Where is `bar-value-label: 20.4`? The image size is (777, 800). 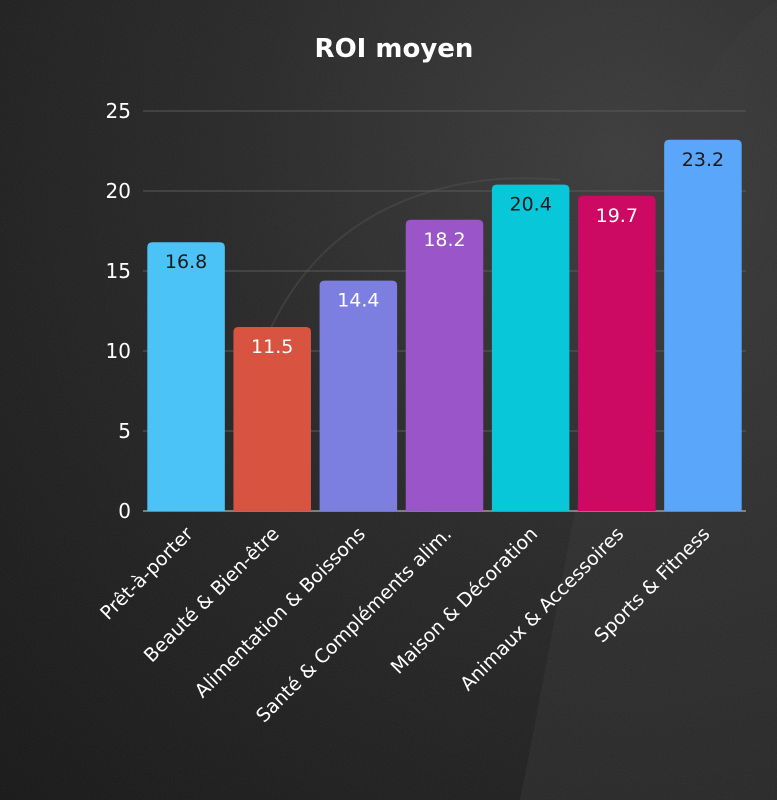
bar-value-label: 20.4 is located at coordinates (530, 205).